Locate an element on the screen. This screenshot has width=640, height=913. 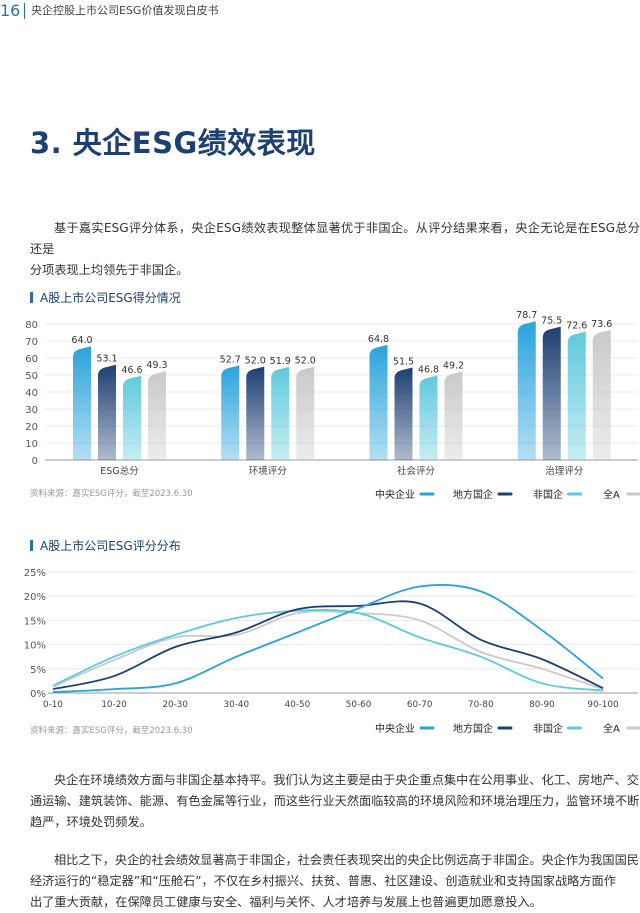
y-tick-label: 20% is located at coordinates (35, 597).